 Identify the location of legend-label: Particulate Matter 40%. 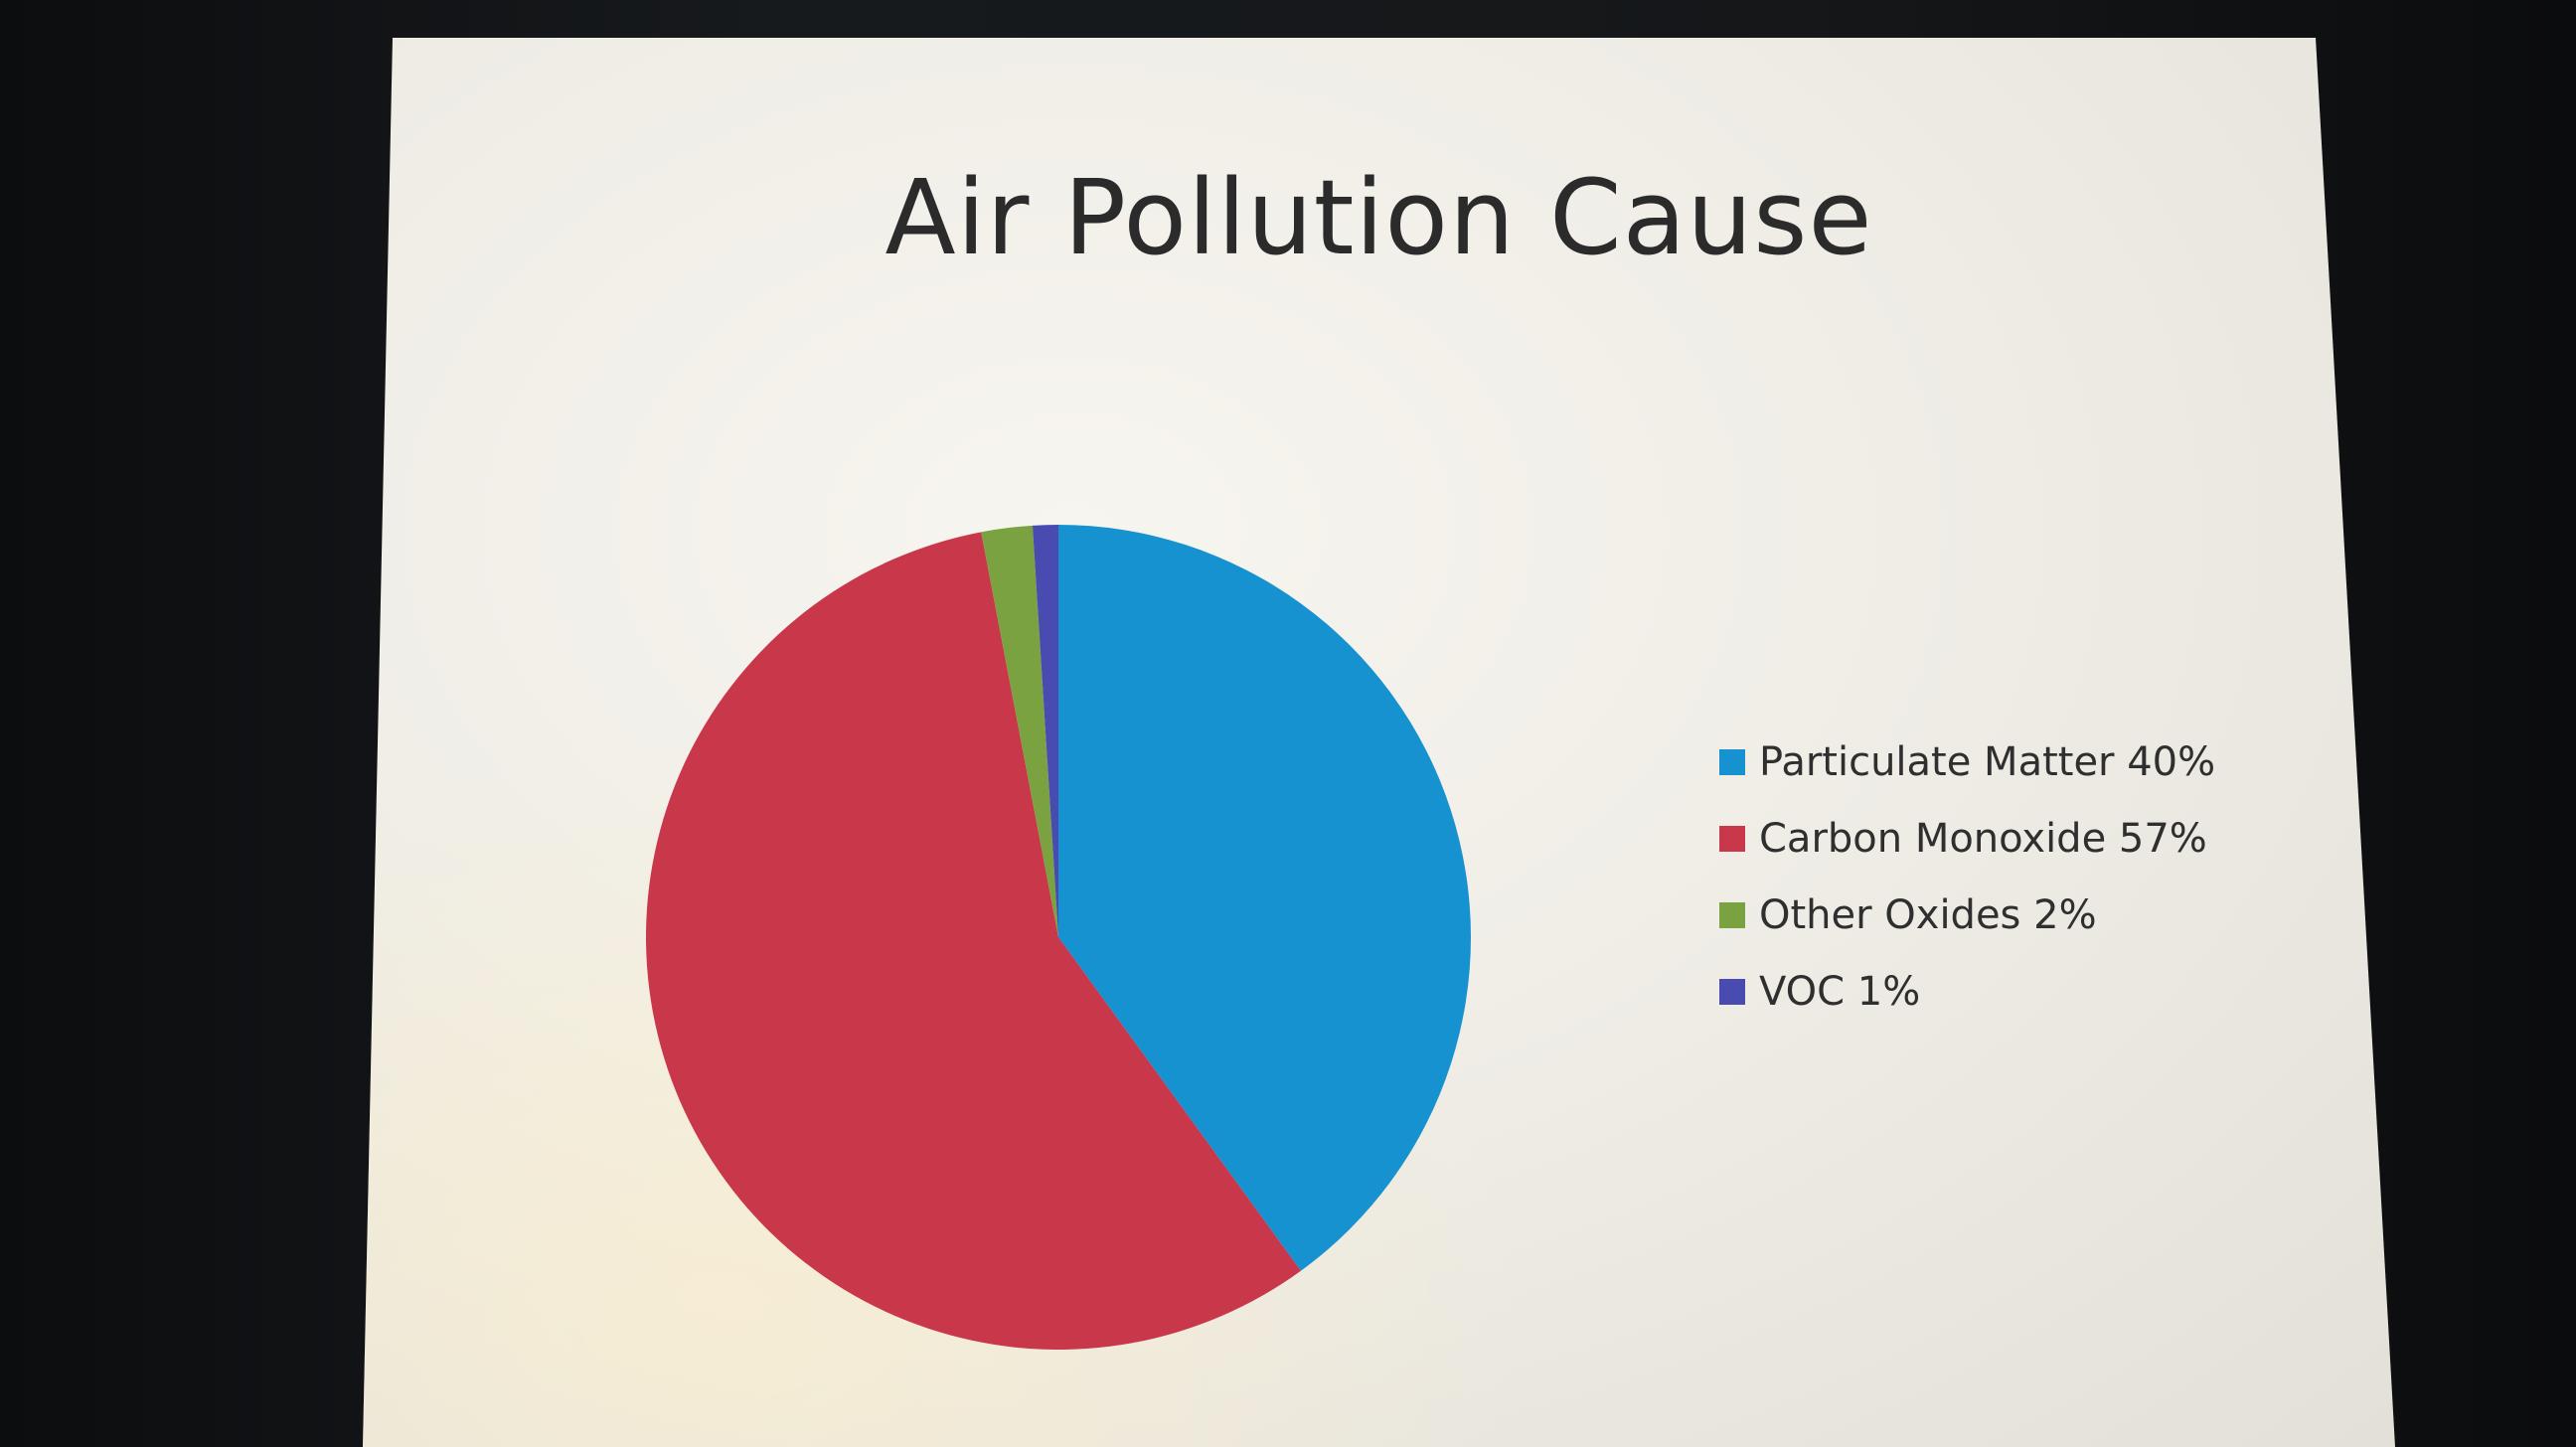
(1987, 762).